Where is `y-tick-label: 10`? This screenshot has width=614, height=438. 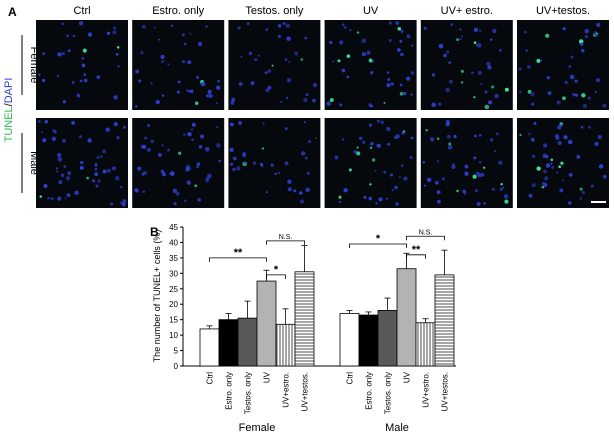
y-tick-label: 10 is located at coordinates (173, 335).